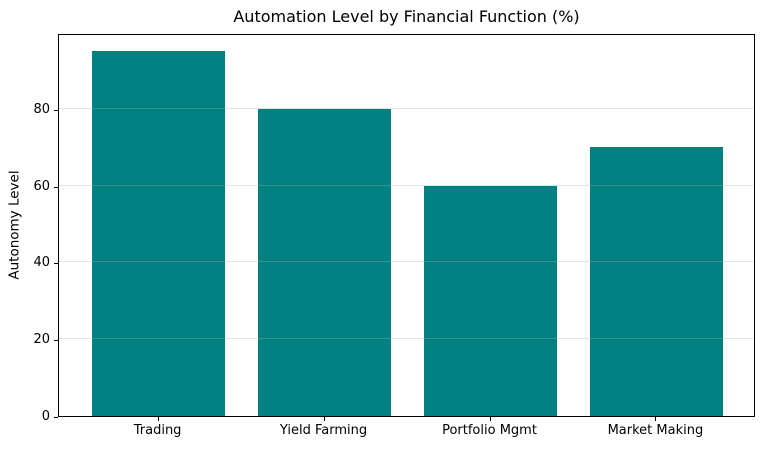 The height and width of the screenshot is (451, 764). Describe the element at coordinates (323, 430) in the screenshot. I see `x-tick-label: Yield Farming` at that location.